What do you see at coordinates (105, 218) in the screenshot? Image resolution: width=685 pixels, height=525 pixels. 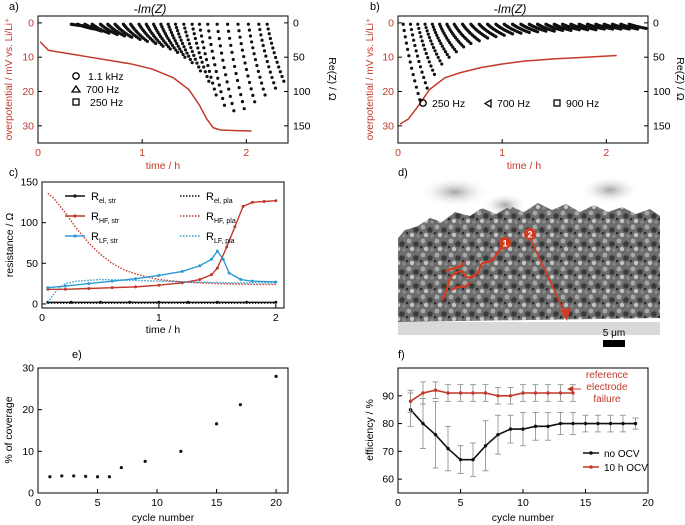 I see `legend-label-3: RHF, str` at bounding box center [105, 218].